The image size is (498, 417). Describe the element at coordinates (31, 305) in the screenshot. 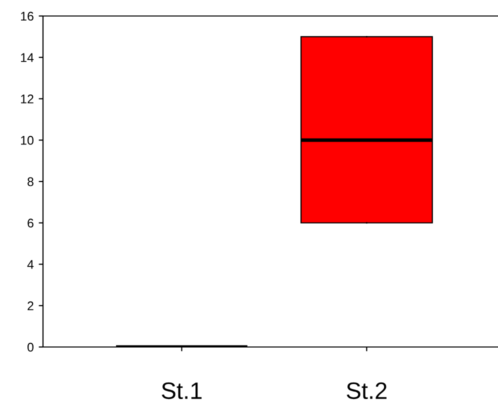

I see `y-tick-label: 2` at that location.